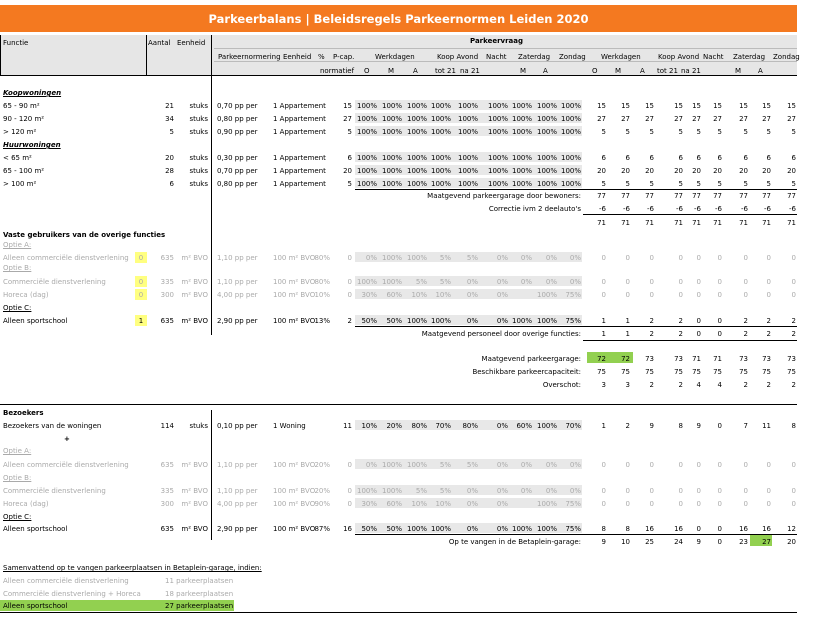 The height and width of the screenshot is (619, 818). Describe the element at coordinates (745, 426) in the screenshot. I see `row-val: 7` at that location.